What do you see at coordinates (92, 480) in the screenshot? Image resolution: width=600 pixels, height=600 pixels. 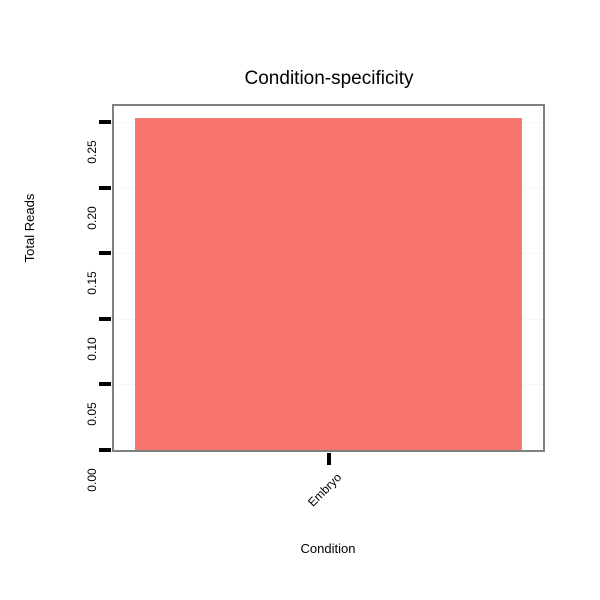 I see `y-tick-label: 0.00` at bounding box center [92, 480].